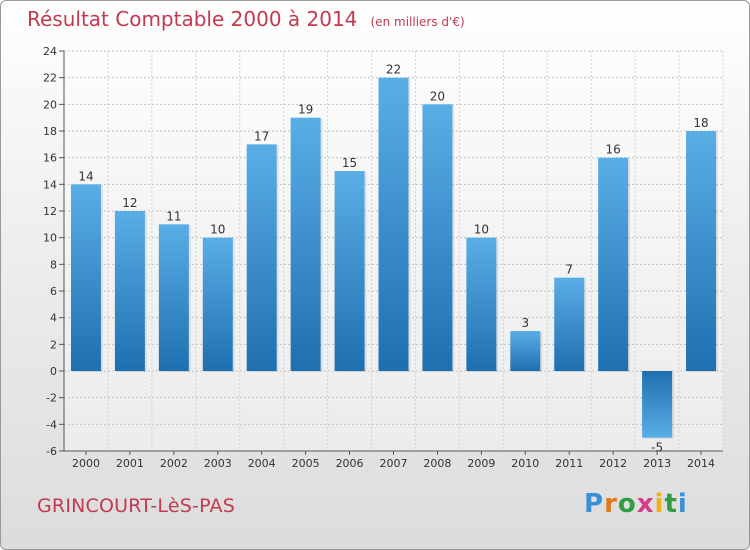 The width and height of the screenshot is (750, 550). Describe the element at coordinates (671, 504) in the screenshot. I see `logo-letter: t` at that location.